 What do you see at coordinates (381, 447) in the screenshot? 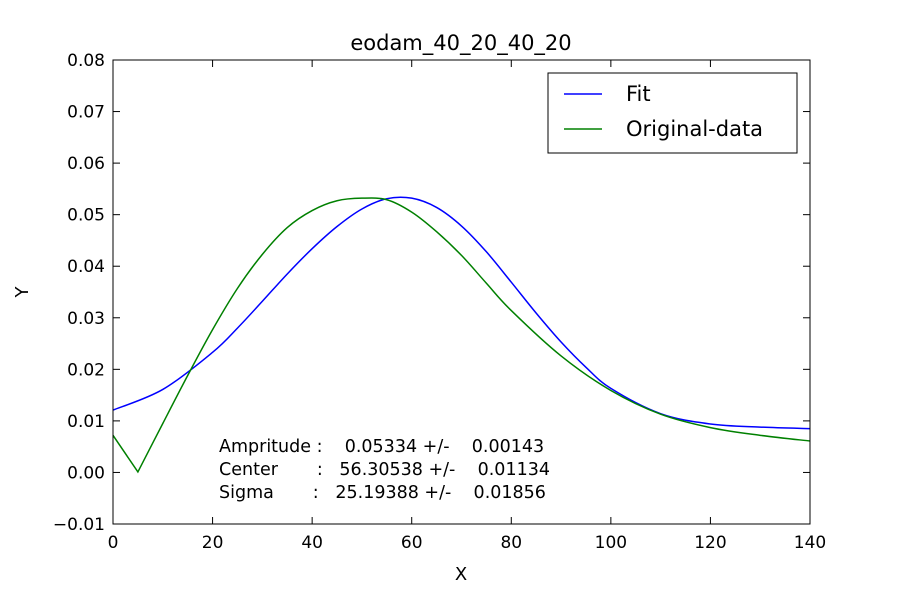
I see `annotation-amplitude: Ampritude : 0.05334 +/- 0.00143` at bounding box center [381, 447].